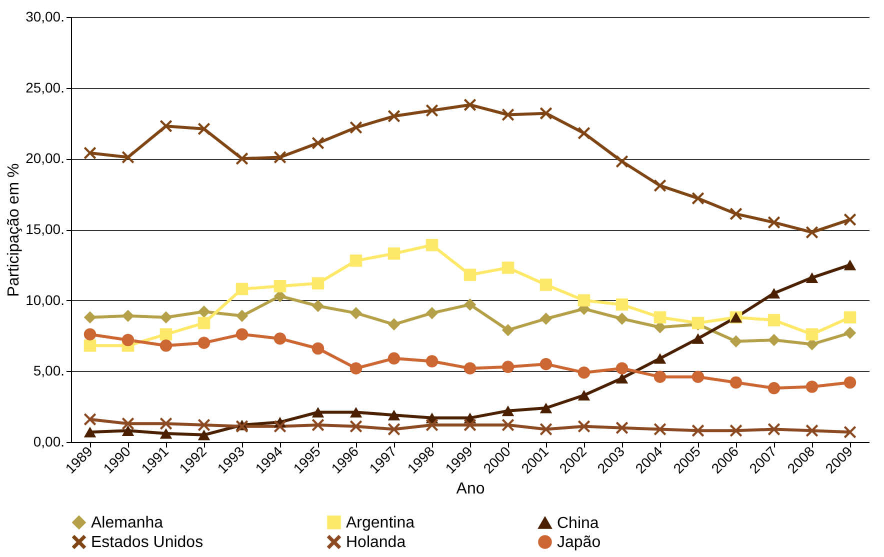 This screenshot has width=884, height=557. What do you see at coordinates (45, 300) in the screenshot?
I see `y-tick-label: 10,00.` at bounding box center [45, 300].